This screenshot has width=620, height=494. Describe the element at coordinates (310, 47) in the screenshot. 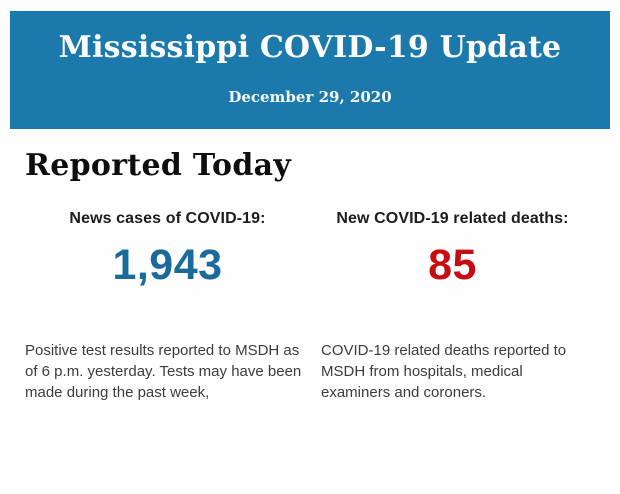

I see `page-title: Mississippi COVID-19 Update` at that location.